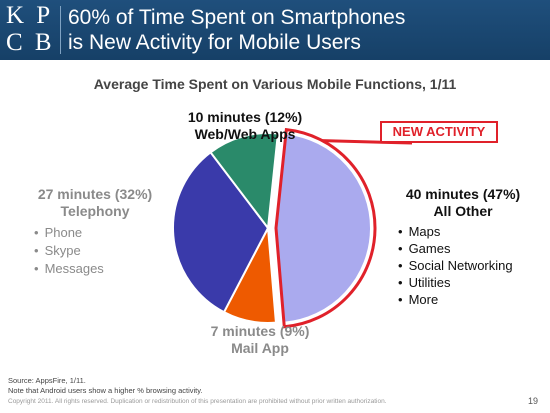 Image resolution: width=550 pixels, height=413 pixels. I want to click on telephony-item: Skype, so click(102, 251).